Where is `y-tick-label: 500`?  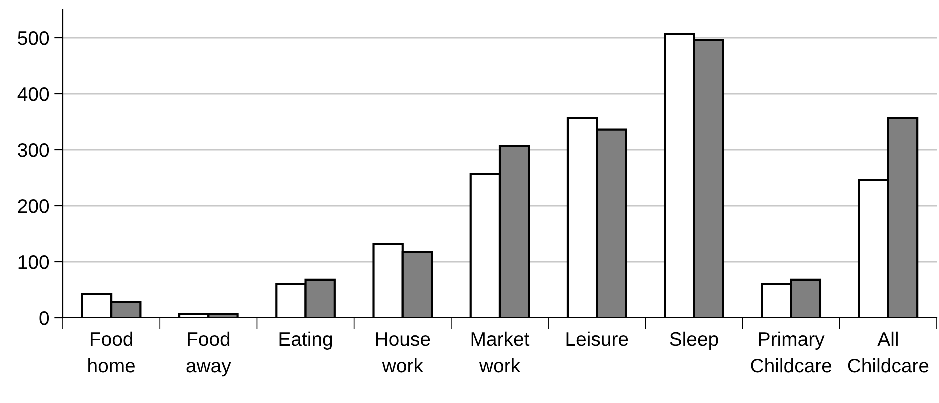
y-tick-label: 500 is located at coordinates (34, 38).